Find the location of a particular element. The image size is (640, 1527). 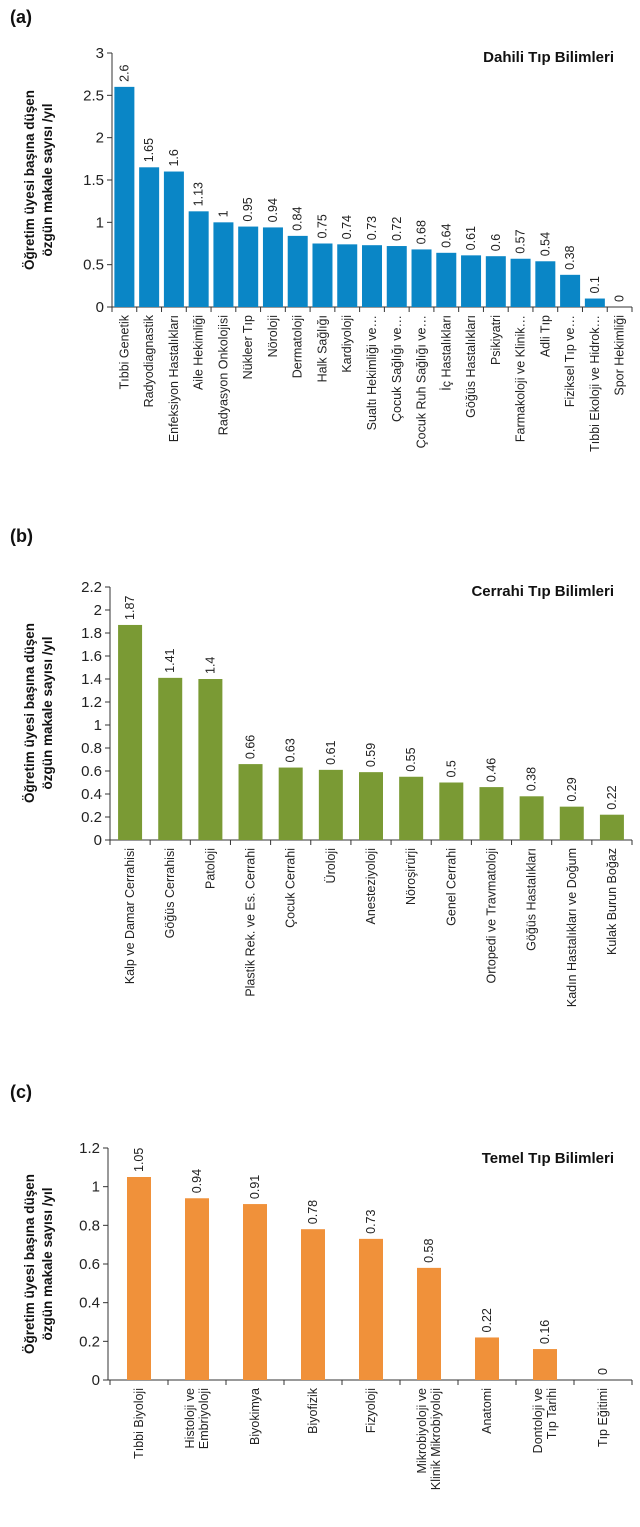

x-tick-label: Kadın Hastalıkları ve Doğum is located at coordinates (572, 927).